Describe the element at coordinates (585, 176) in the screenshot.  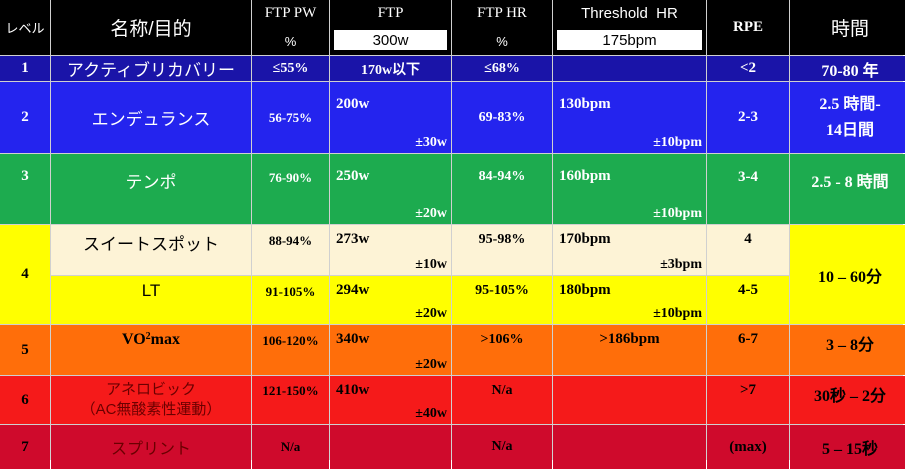
I see `hr-3-value: 160bpm` at that location.